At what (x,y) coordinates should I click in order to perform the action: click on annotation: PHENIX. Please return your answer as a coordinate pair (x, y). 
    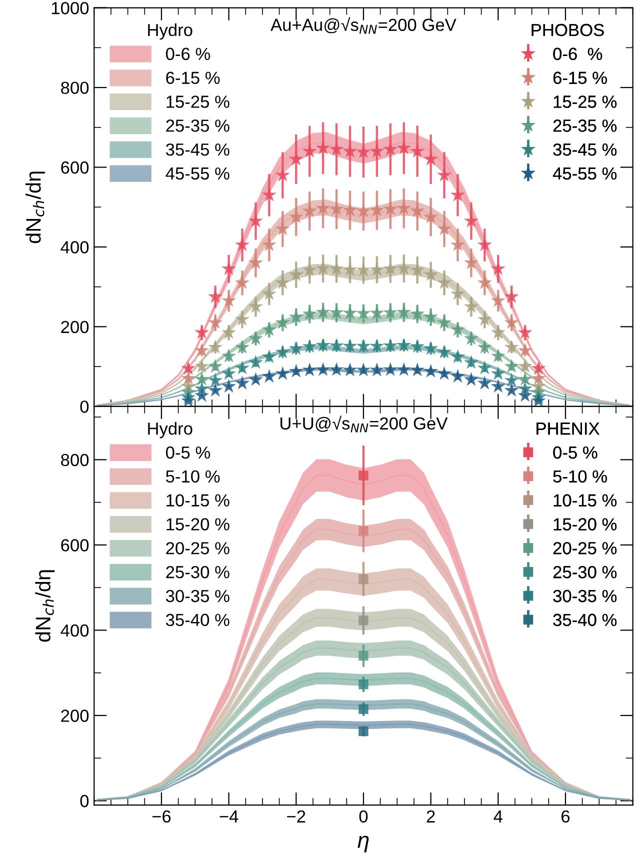
    Looking at the image, I should click on (568, 428).